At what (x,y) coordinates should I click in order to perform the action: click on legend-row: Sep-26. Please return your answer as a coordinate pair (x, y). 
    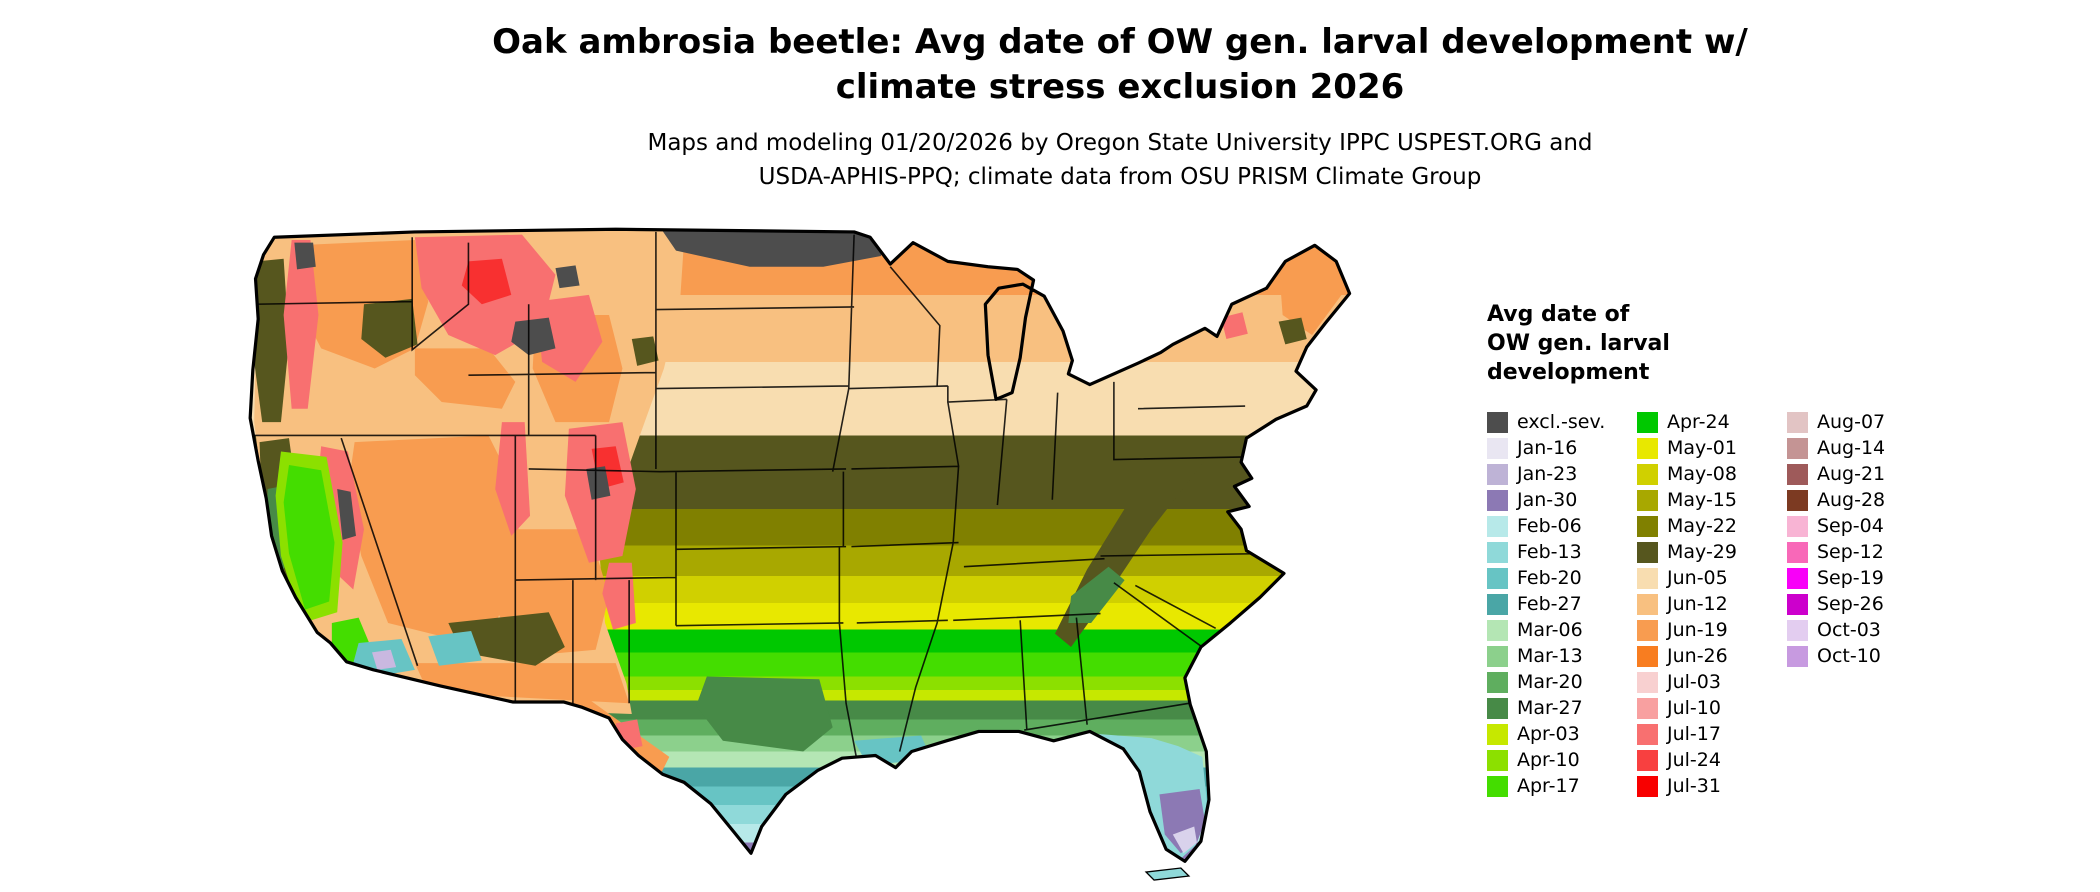
    Looking at the image, I should click on (1862, 604).